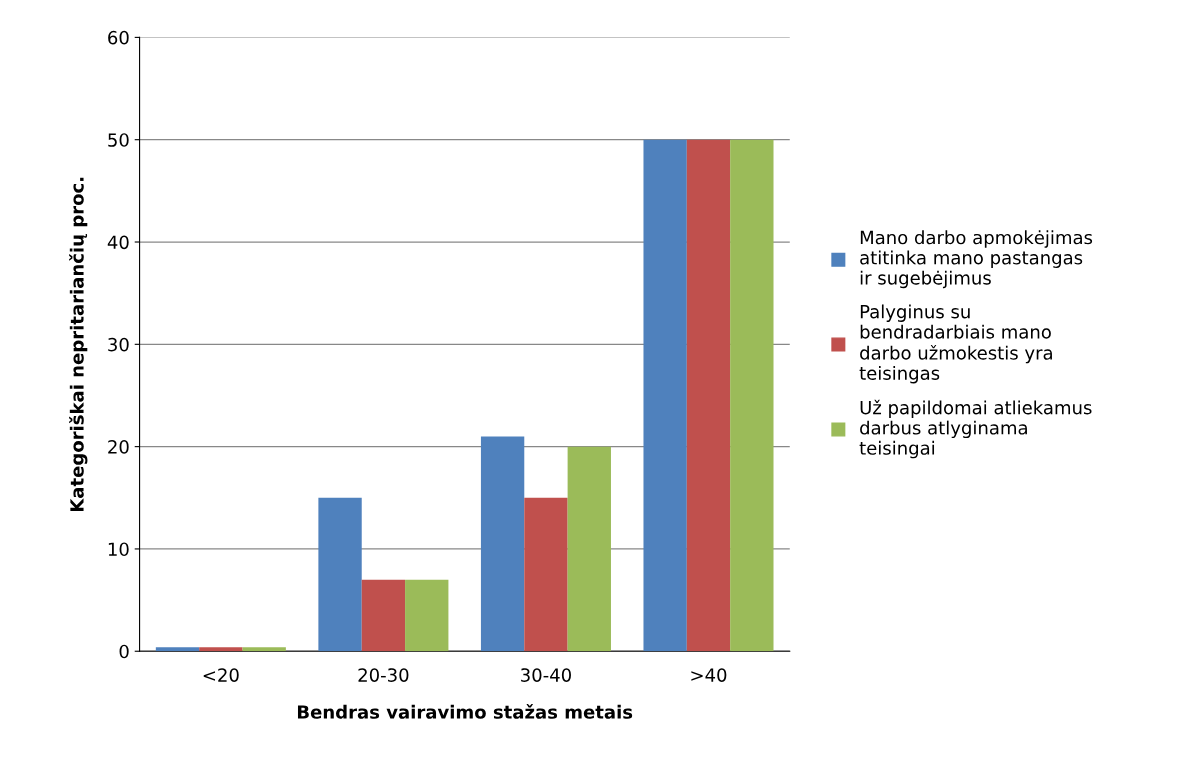 Image resolution: width=1193 pixels, height=779 pixels. What do you see at coordinates (78, 344) in the screenshot?
I see `y-axis-title: Kategoriškai nepritariančių proc.` at bounding box center [78, 344].